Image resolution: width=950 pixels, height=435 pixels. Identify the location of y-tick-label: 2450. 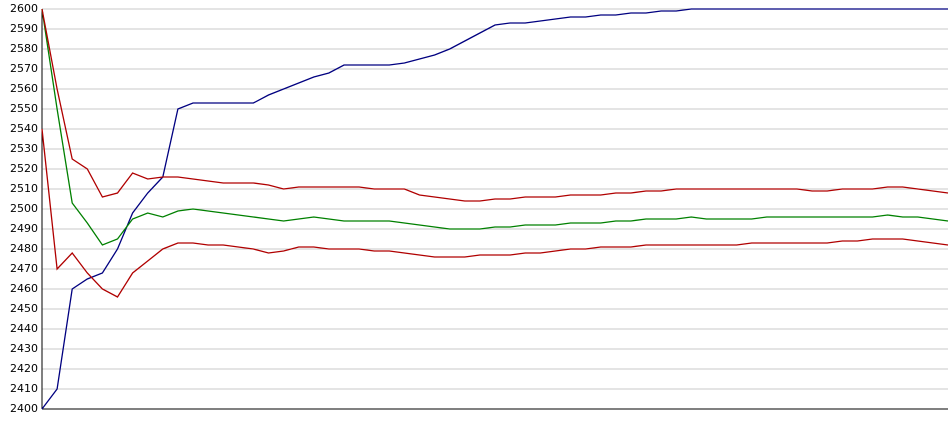
(24, 308).